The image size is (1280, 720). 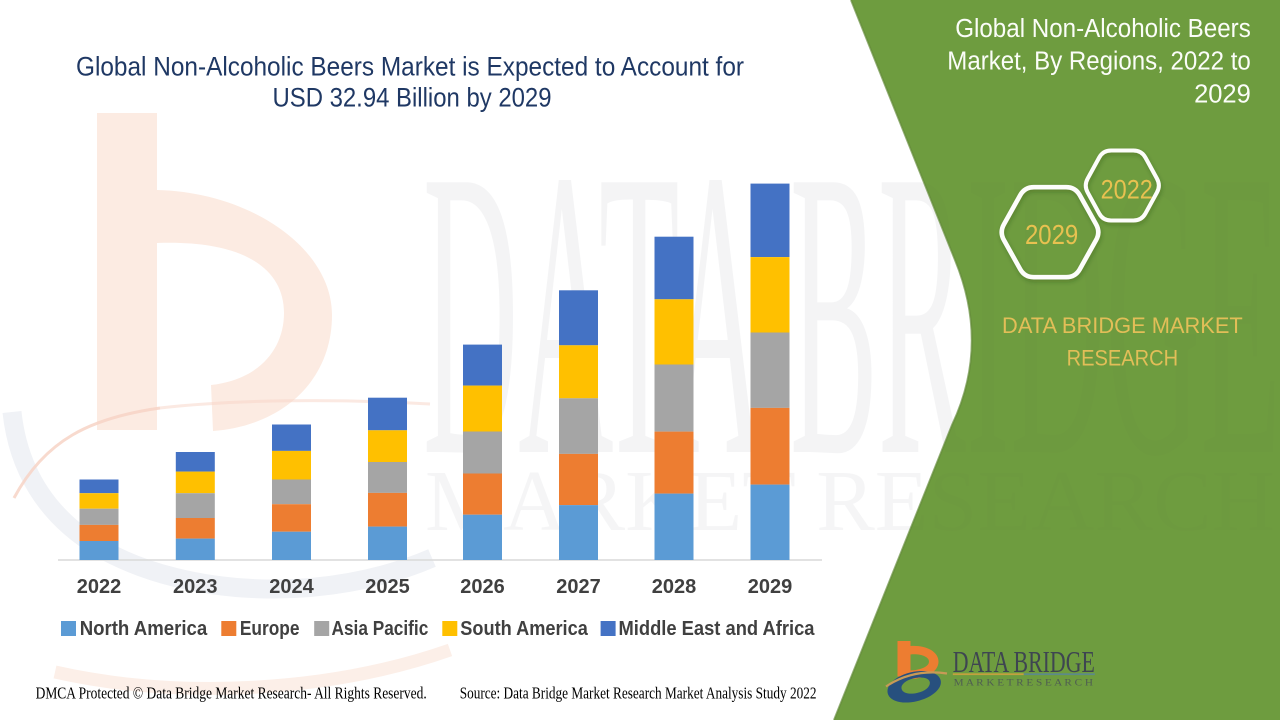 What do you see at coordinates (524, 629) in the screenshot?
I see `svg-text: South America` at bounding box center [524, 629].